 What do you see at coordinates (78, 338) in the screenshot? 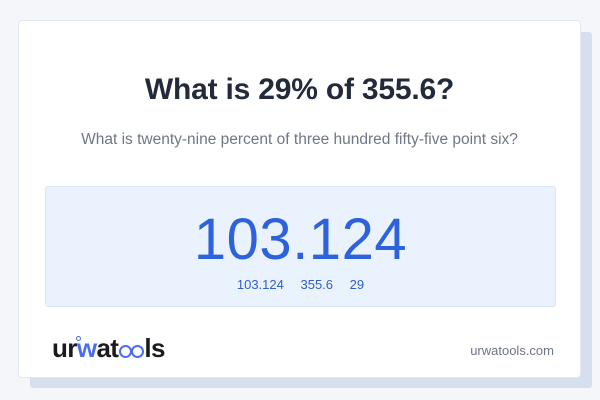
I see `logo-dot-ring-icon` at bounding box center [78, 338].